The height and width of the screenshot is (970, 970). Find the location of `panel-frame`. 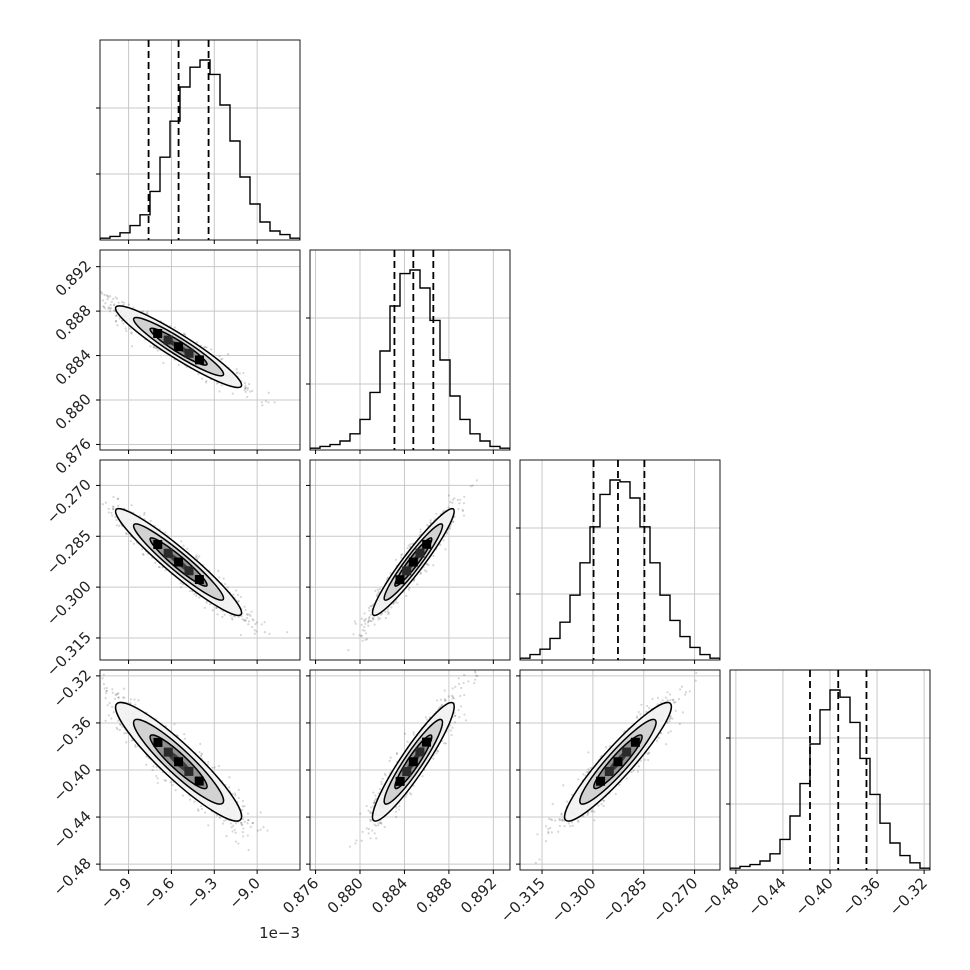

panel-frame is located at coordinates (410, 560).